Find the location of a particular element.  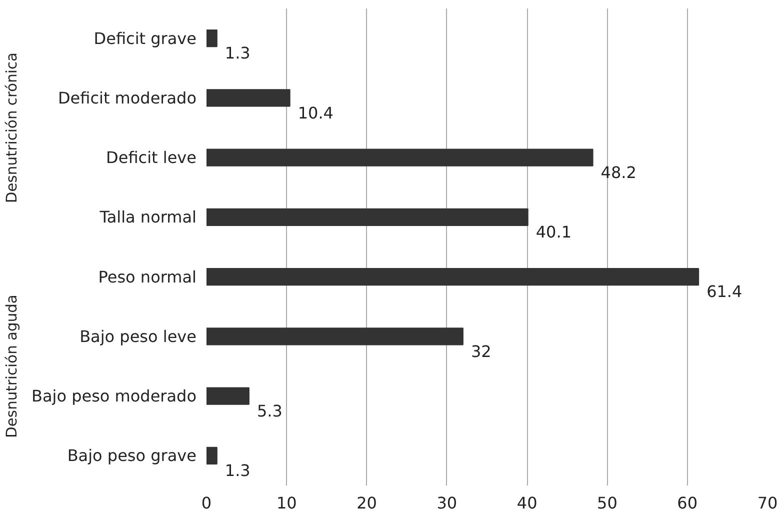

y-tick-label: Peso normal is located at coordinates (147, 276).